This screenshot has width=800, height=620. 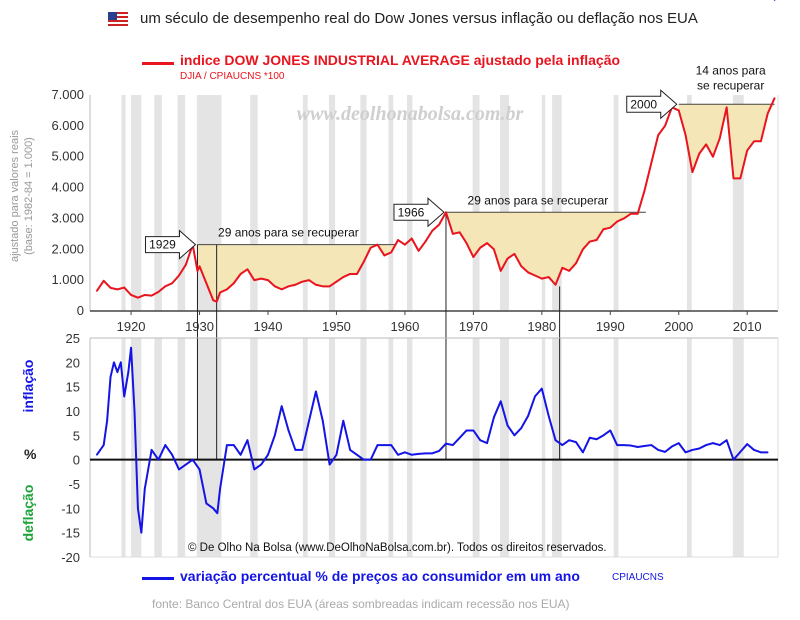 I want to click on bottom-y-tick-label: 5, so click(x=76, y=435).